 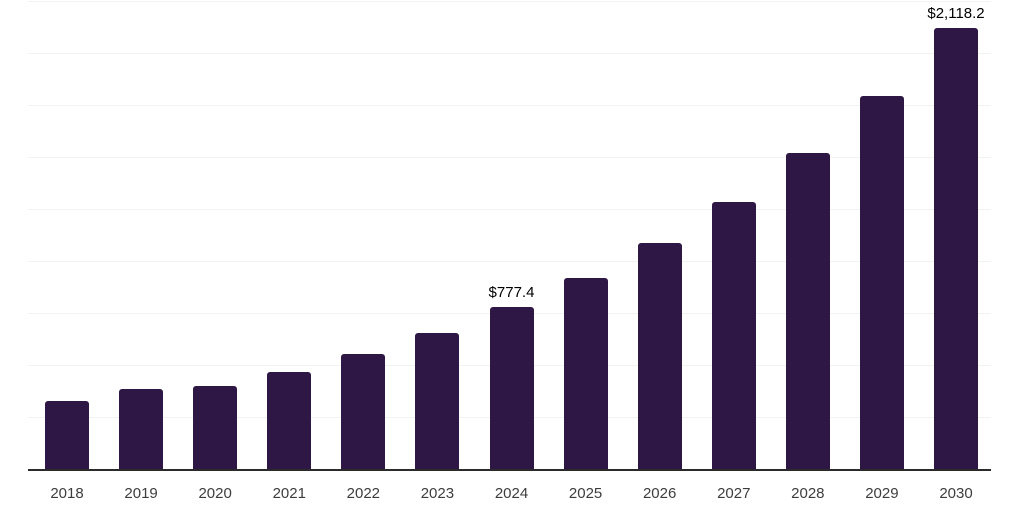 What do you see at coordinates (67, 434) in the screenshot?
I see `bar-2018` at bounding box center [67, 434].